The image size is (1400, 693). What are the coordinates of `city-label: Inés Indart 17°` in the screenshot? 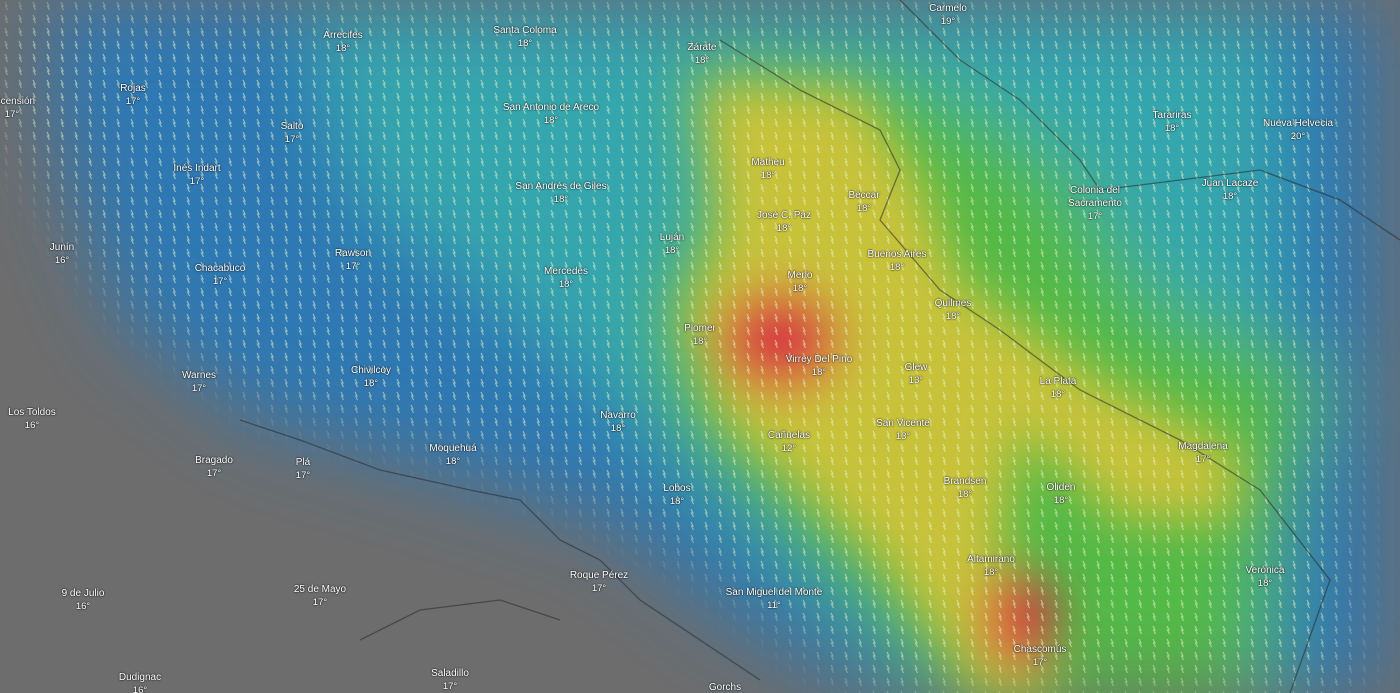 It's located at (196, 175).